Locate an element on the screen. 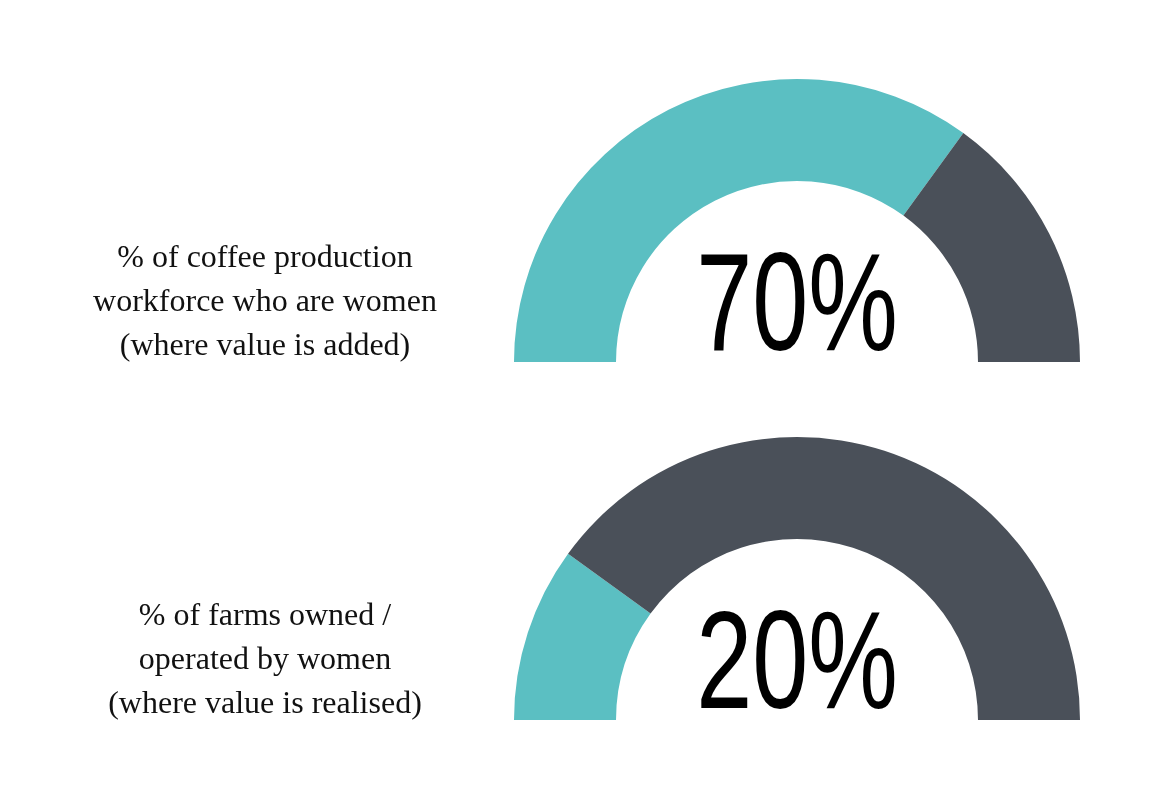  text: % of coffee production workforce who are women (where value is added) is located at coordinates (265, 300).